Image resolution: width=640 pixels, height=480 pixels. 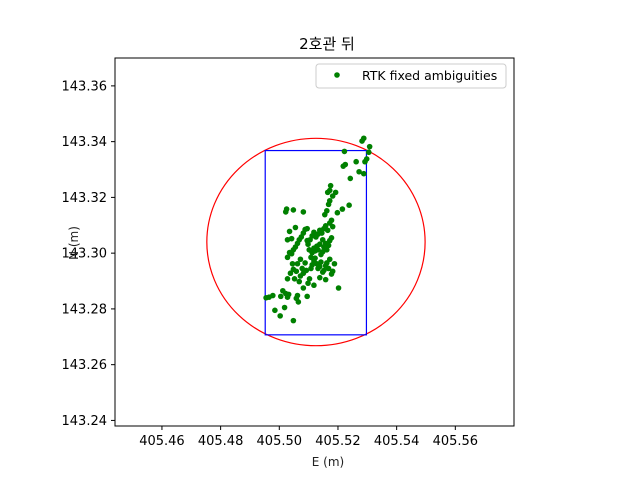 I want to click on y-tick-label: 143.24, so click(x=85, y=421).